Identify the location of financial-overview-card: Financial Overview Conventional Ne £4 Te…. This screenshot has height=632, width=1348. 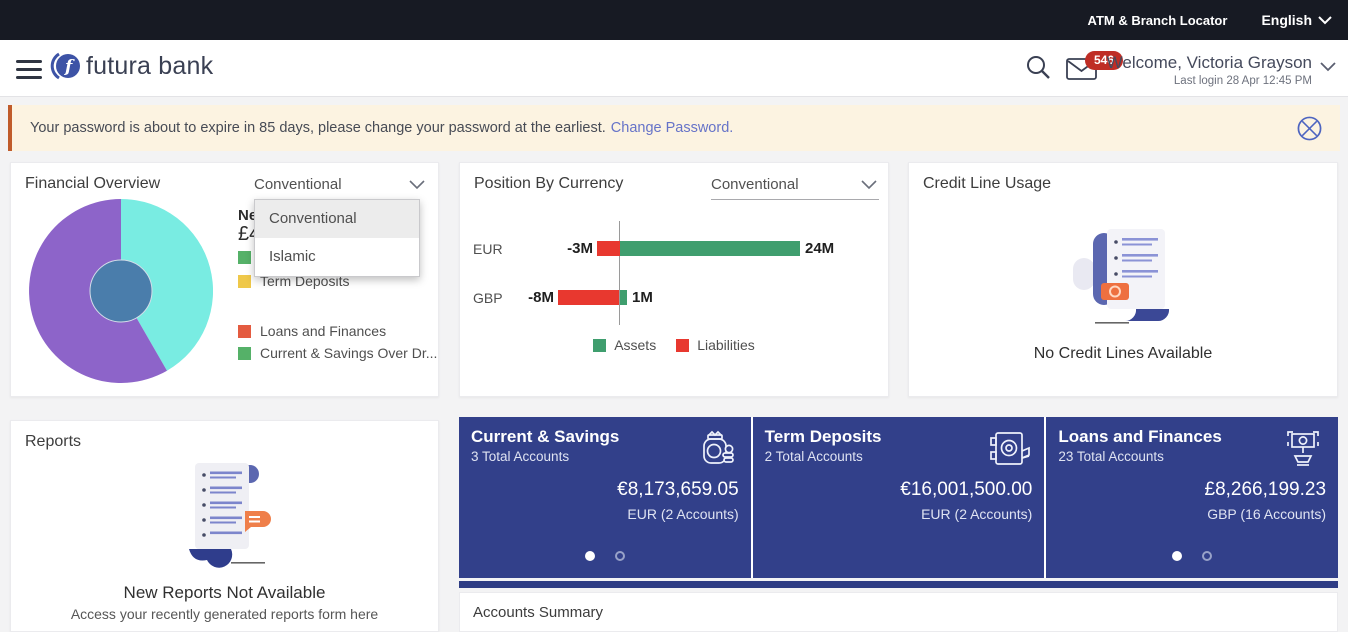
(224, 279).